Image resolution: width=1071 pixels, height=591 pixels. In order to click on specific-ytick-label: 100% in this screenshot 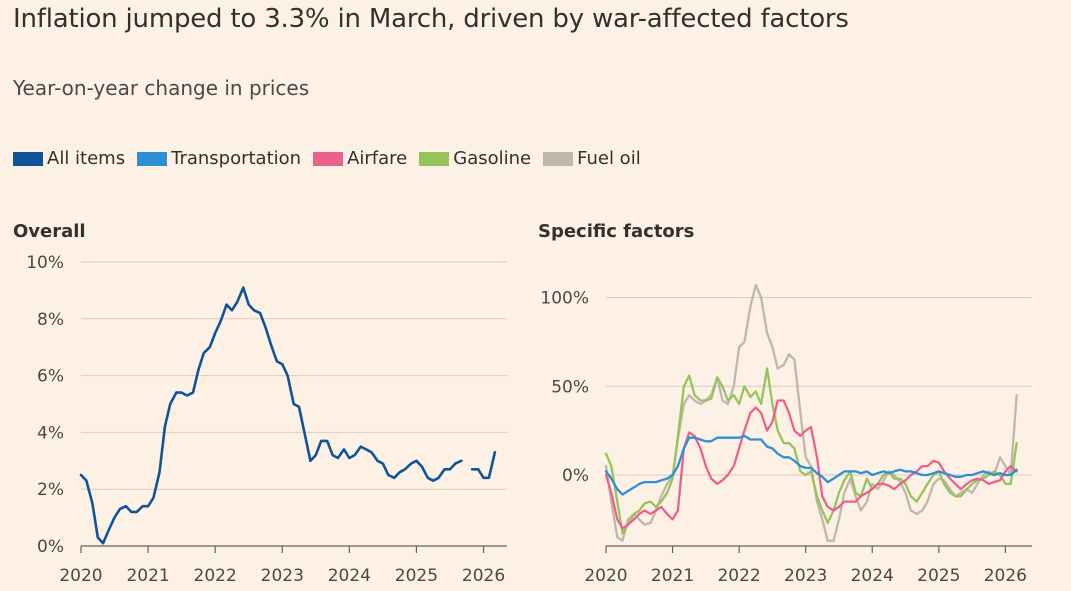, I will do `click(564, 299)`.